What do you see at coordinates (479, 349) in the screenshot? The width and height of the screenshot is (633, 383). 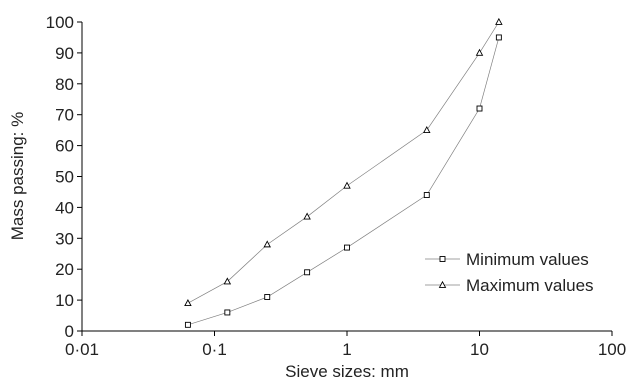 I see `x-tick-label: 10` at bounding box center [479, 349].